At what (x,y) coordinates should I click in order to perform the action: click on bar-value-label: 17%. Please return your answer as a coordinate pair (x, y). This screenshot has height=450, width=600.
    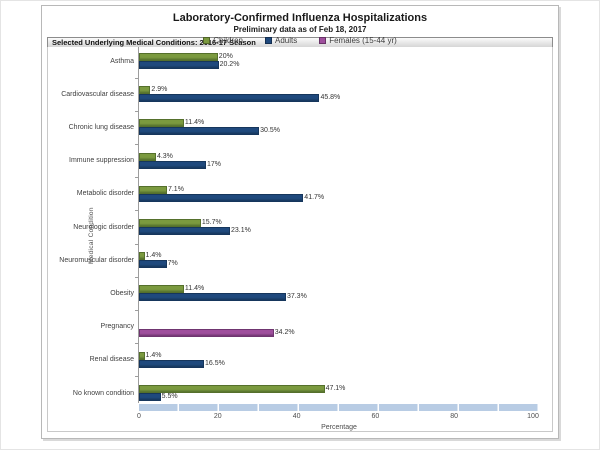
    Looking at the image, I should click on (213, 164).